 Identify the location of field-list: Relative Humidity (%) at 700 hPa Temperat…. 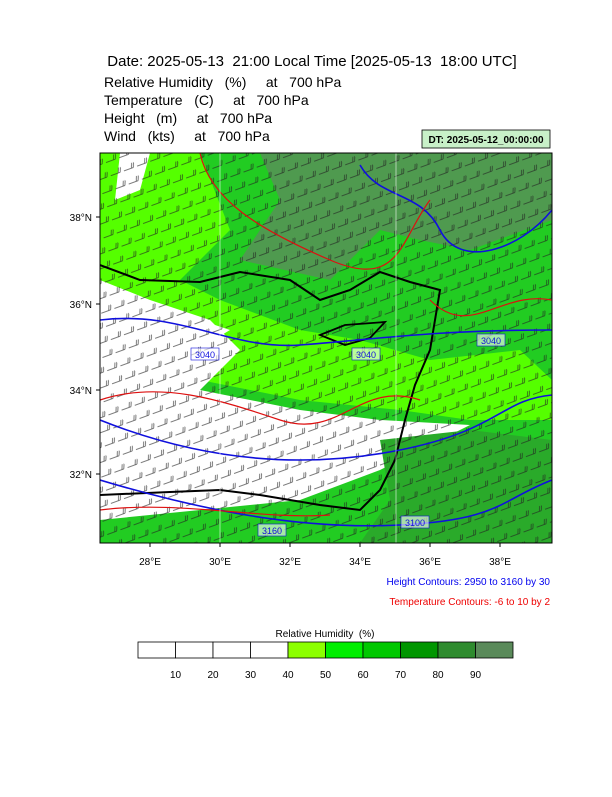
(223, 109).